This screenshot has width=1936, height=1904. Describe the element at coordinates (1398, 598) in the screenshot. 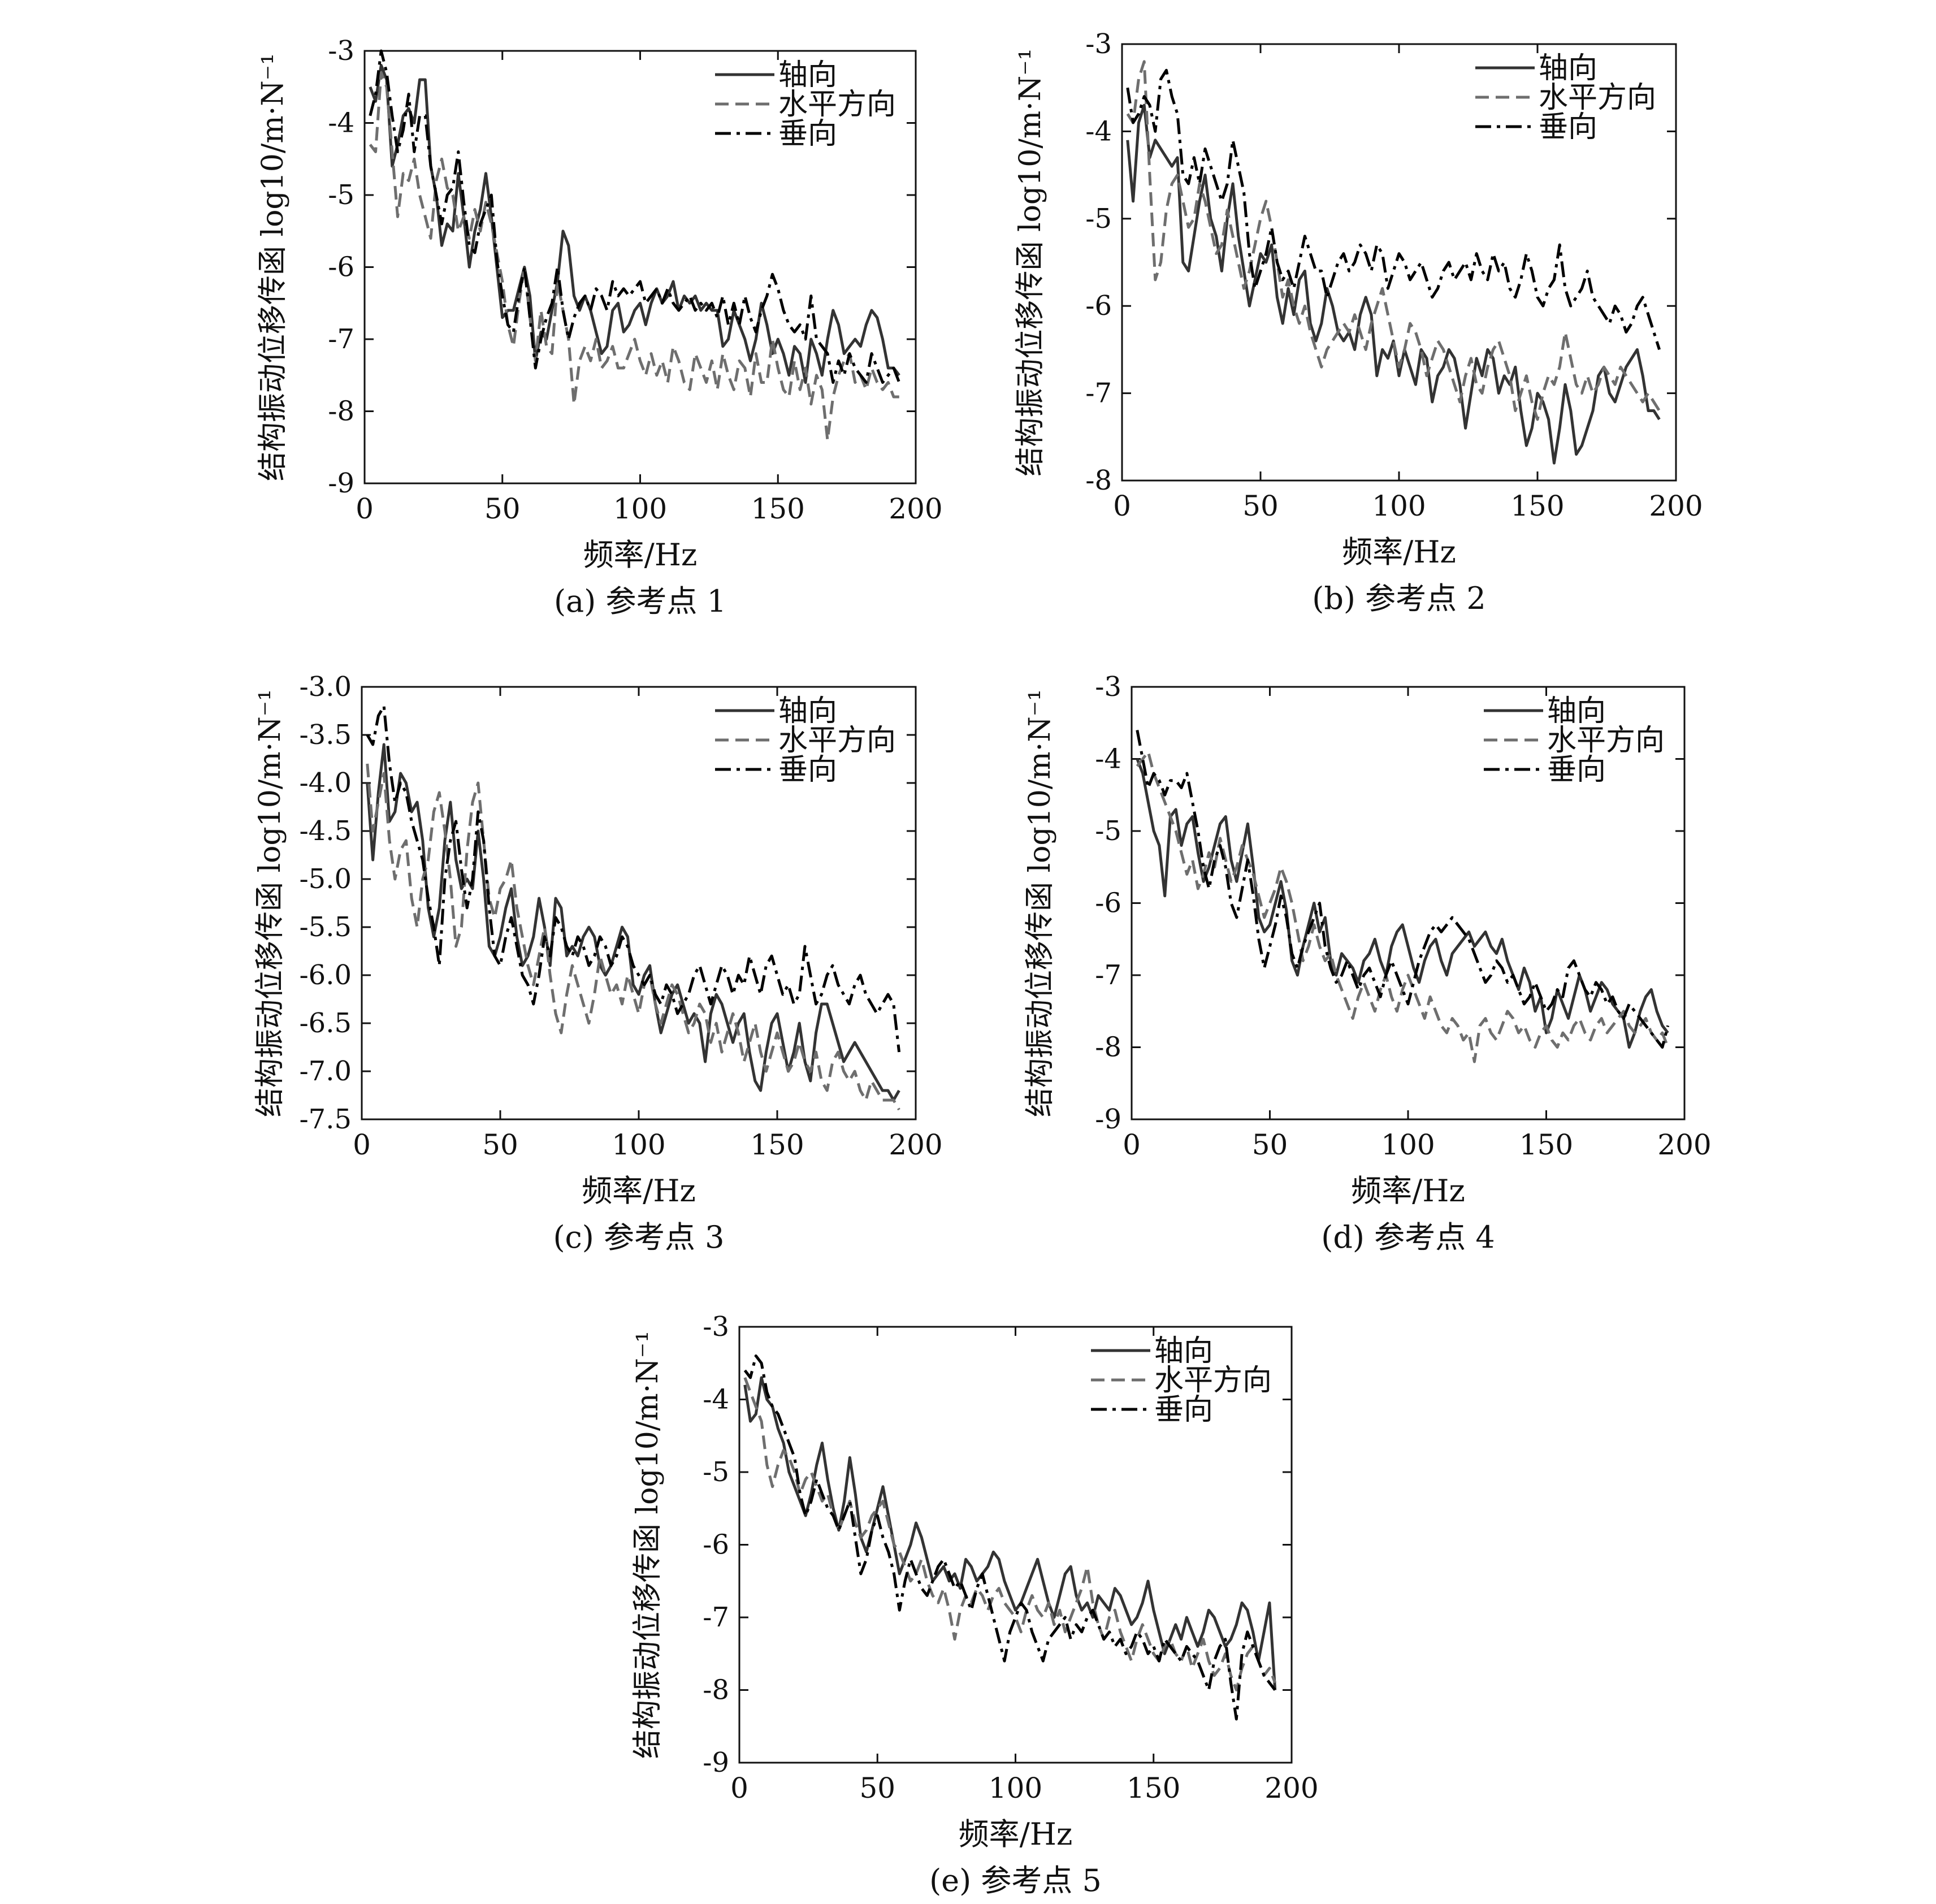

I see `subplot-caption: (b) 参考点 2` at that location.